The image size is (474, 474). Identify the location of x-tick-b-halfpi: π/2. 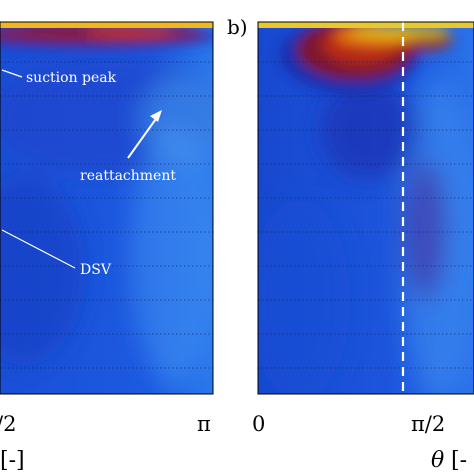
(428, 424).